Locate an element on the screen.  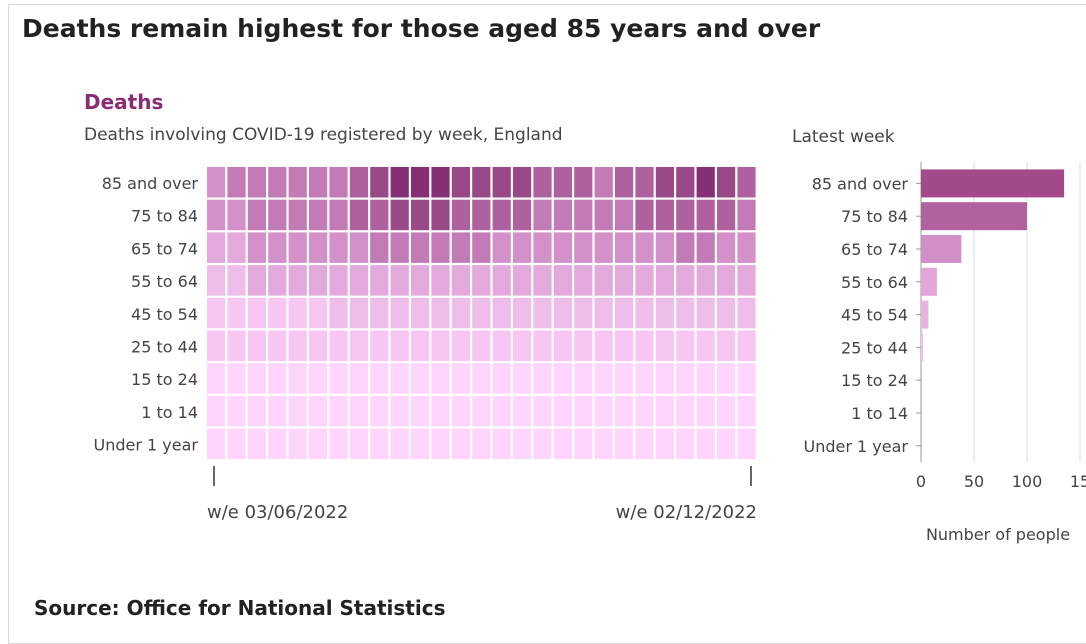
bar-category-label: 55 to 64 is located at coordinates (874, 282).